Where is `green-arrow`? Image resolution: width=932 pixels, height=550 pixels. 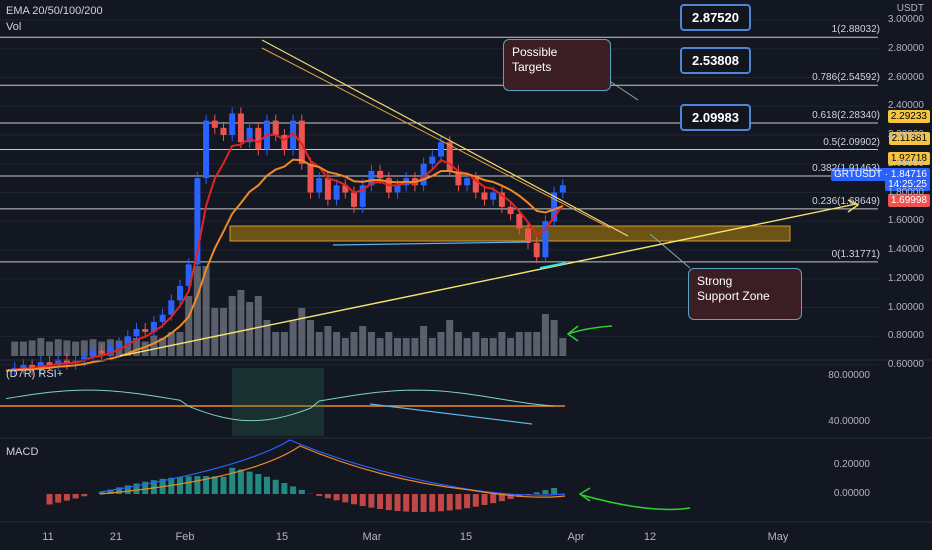 green-arrow is located at coordinates (636, 502).